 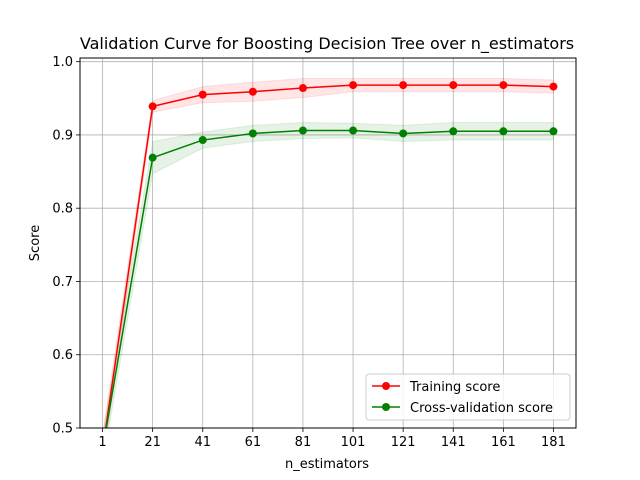 What do you see at coordinates (453, 442) in the screenshot?
I see `x-tick-label: 141` at bounding box center [453, 442].